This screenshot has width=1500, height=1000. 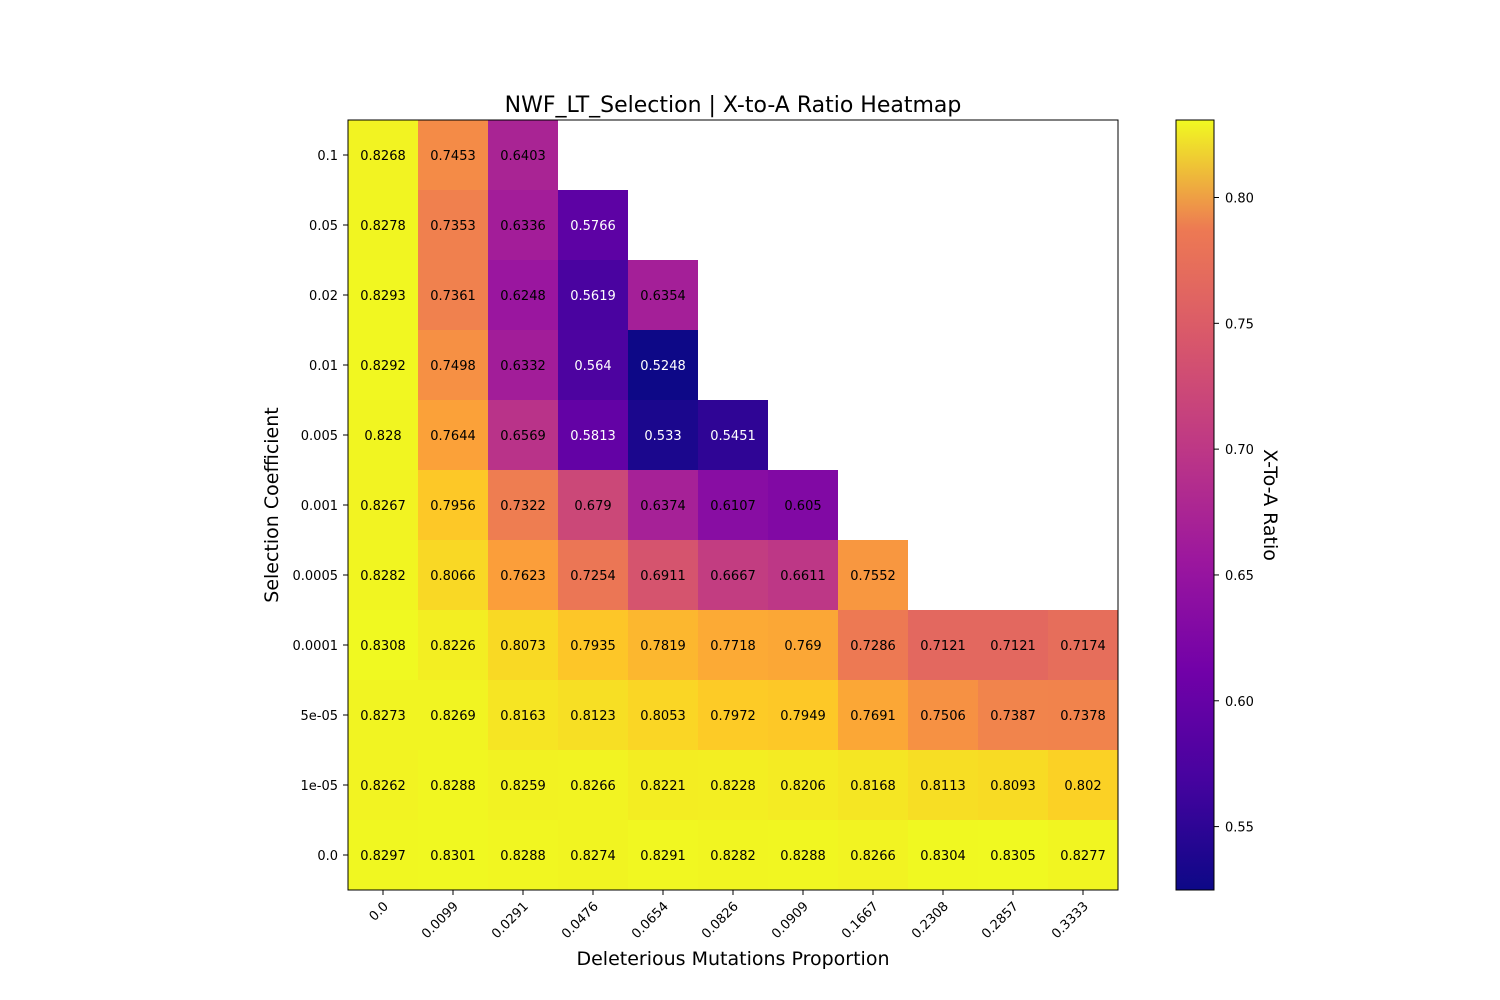 I want to click on cell-value-label: 0.769, so click(x=802, y=646).